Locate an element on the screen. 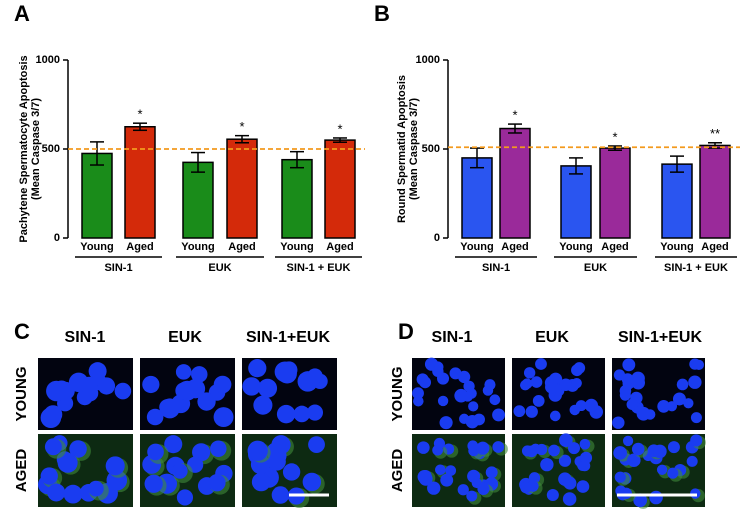 The image size is (742, 510). row-label: YOUNG is located at coordinates (21, 393).